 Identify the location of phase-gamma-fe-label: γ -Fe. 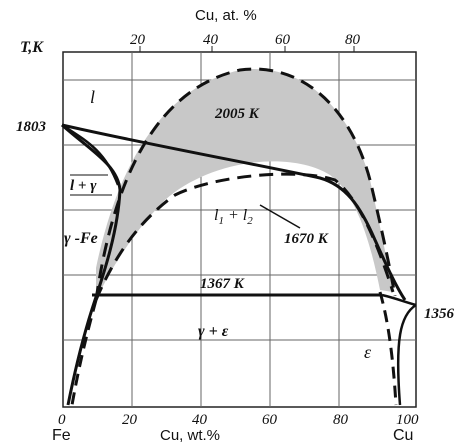
(81, 238).